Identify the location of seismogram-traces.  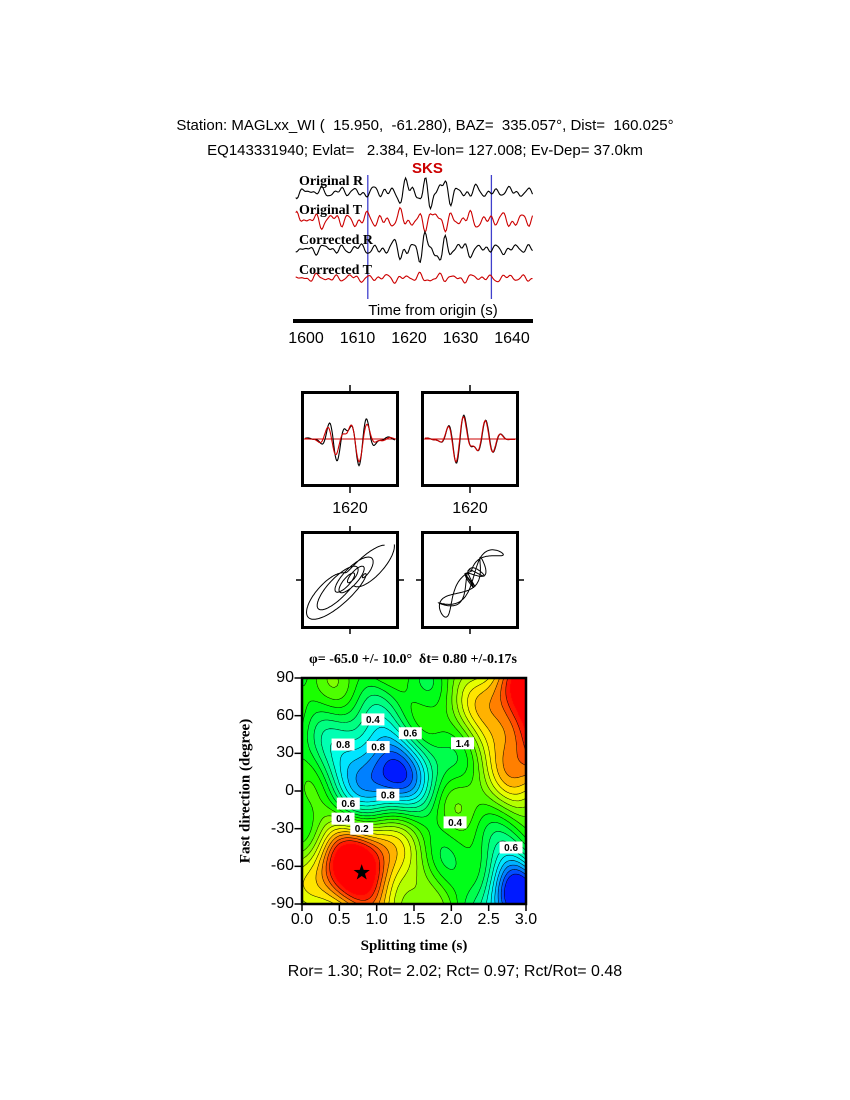
(414, 230).